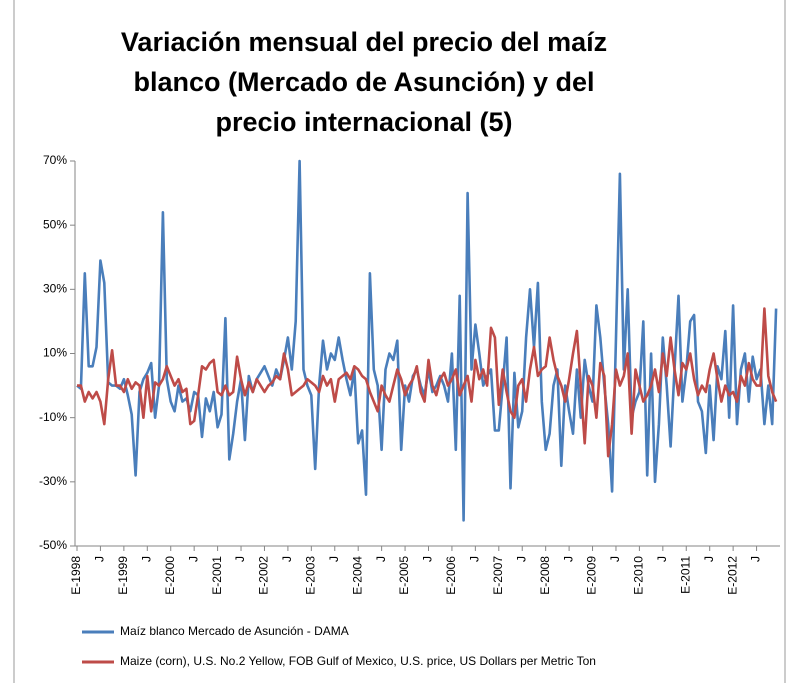  I want to click on x-tick-label: E-1998, so click(76, 575).